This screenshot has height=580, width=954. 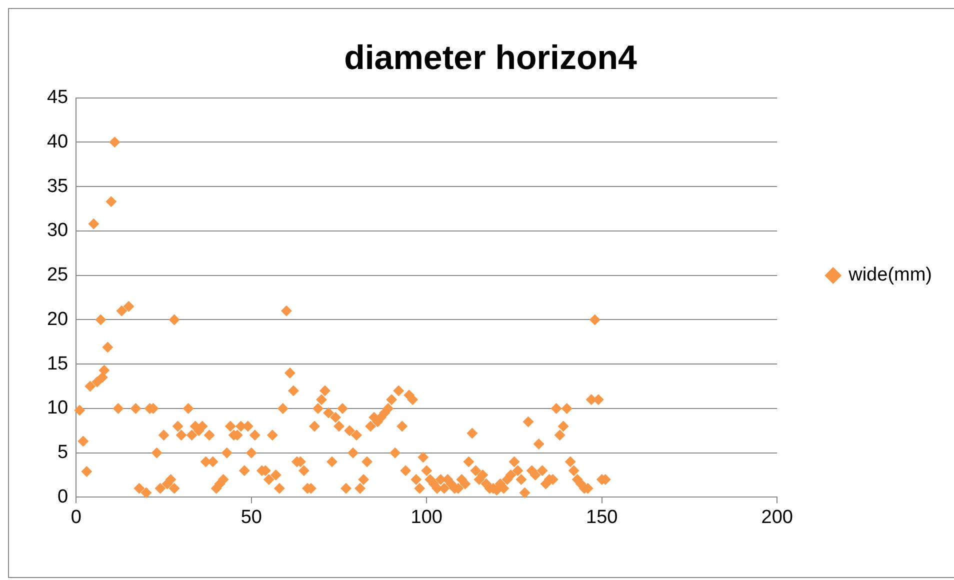 I want to click on y-tick-label: 5, so click(x=63, y=453).